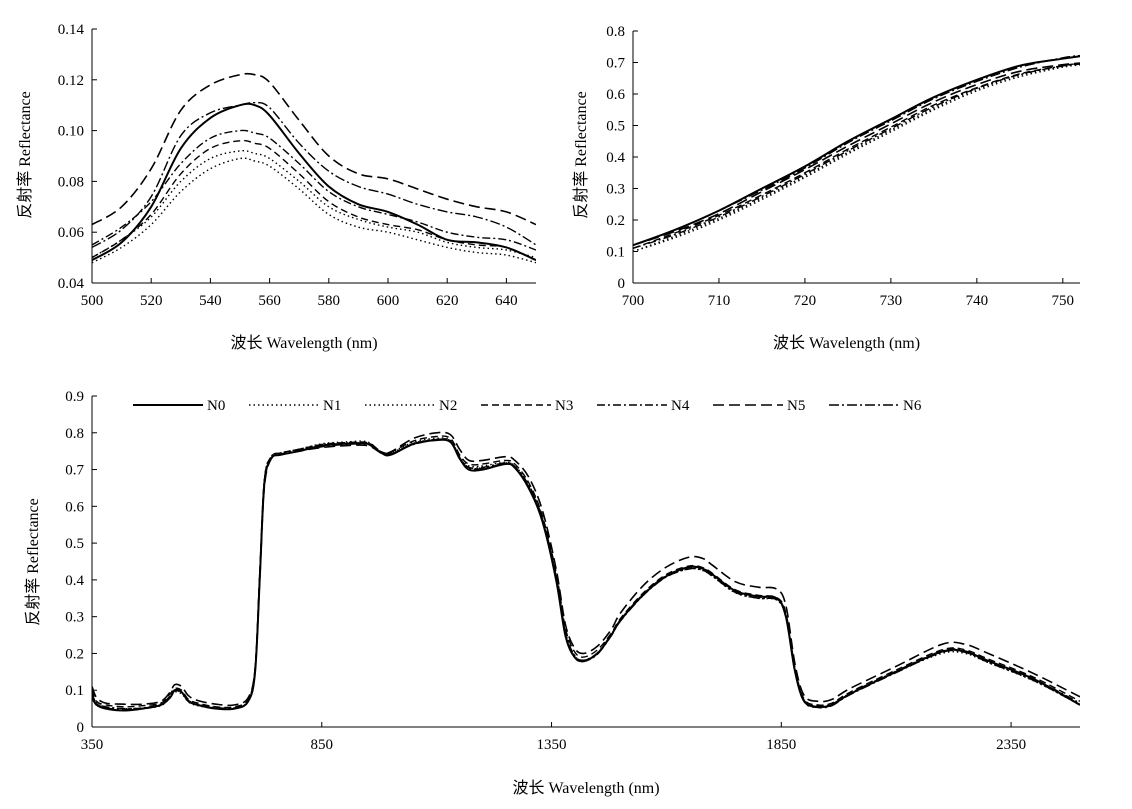 The image size is (1132, 809). Describe the element at coordinates (527, 406) in the screenshot. I see `legend: N0 N1 N2 N3 N4 N5 N6` at that location.